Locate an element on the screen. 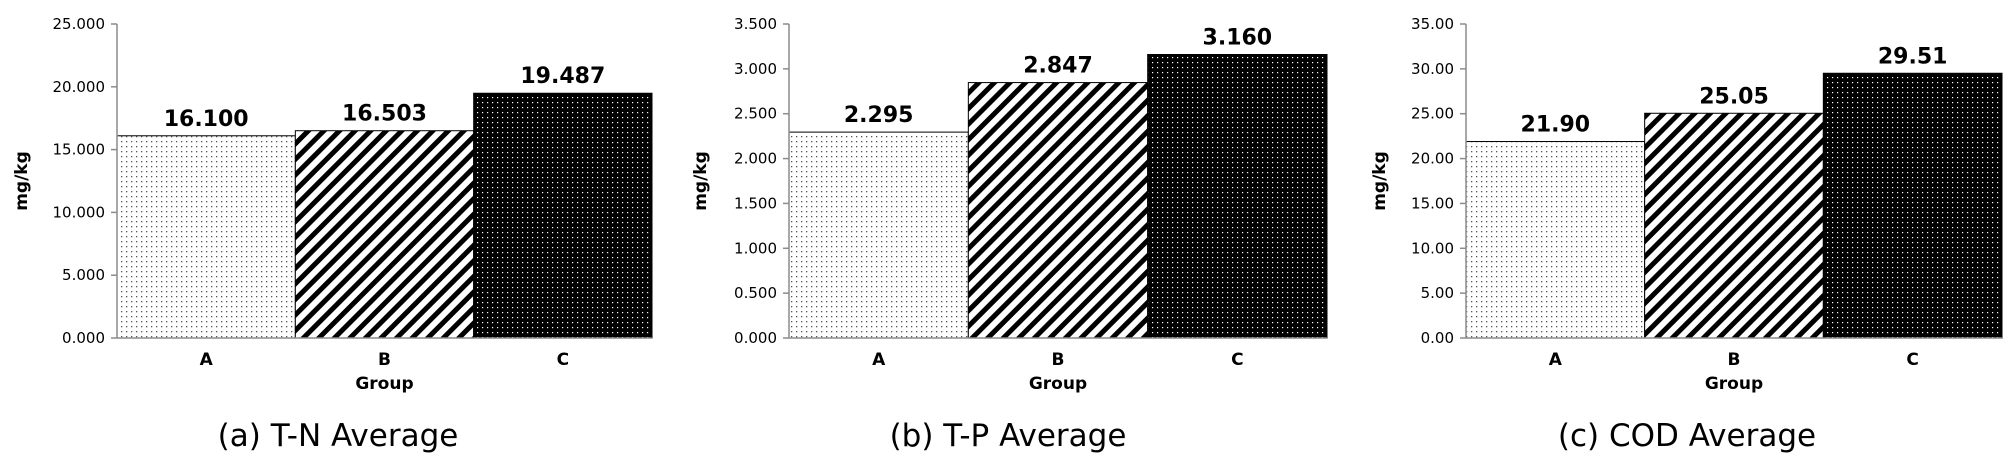 This screenshot has height=464, width=2009. data-label-a: 16.100 is located at coordinates (206, 119).